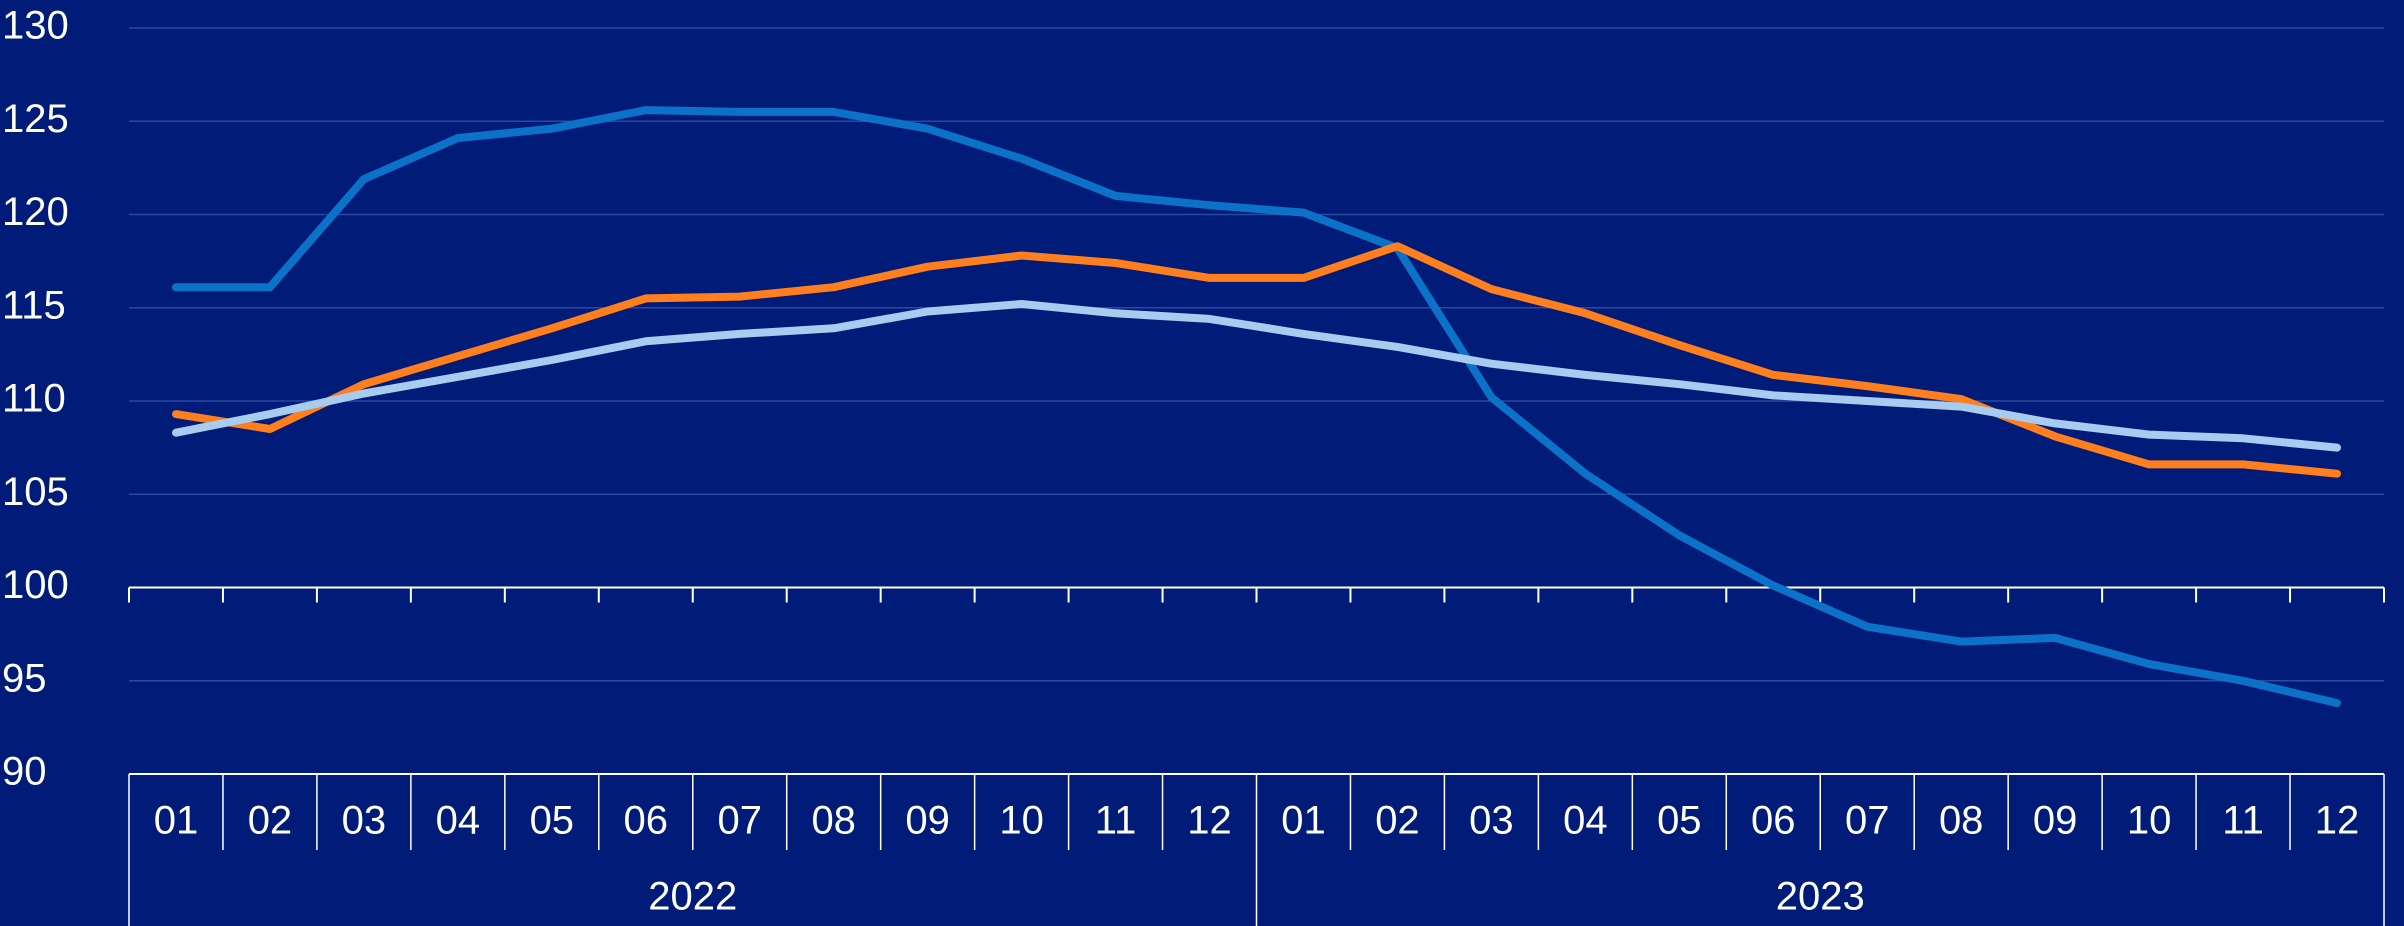  I want to click on y-tick-label: 110, so click(34, 399).